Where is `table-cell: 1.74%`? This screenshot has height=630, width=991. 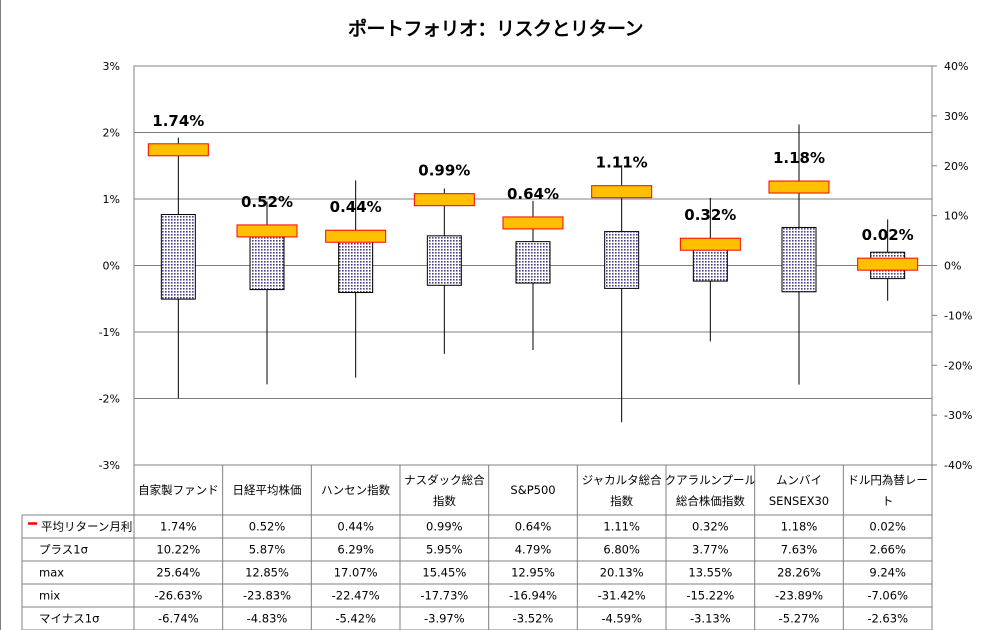
table-cell: 1.74% is located at coordinates (178, 527).